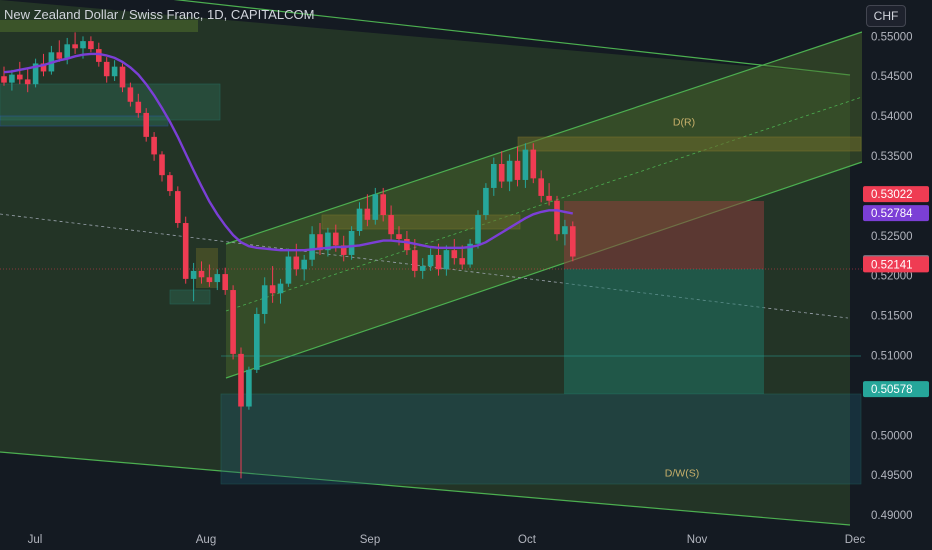 The height and width of the screenshot is (550, 932). Describe the element at coordinates (527, 540) in the screenshot. I see `time-tick-label: Oct` at that location.